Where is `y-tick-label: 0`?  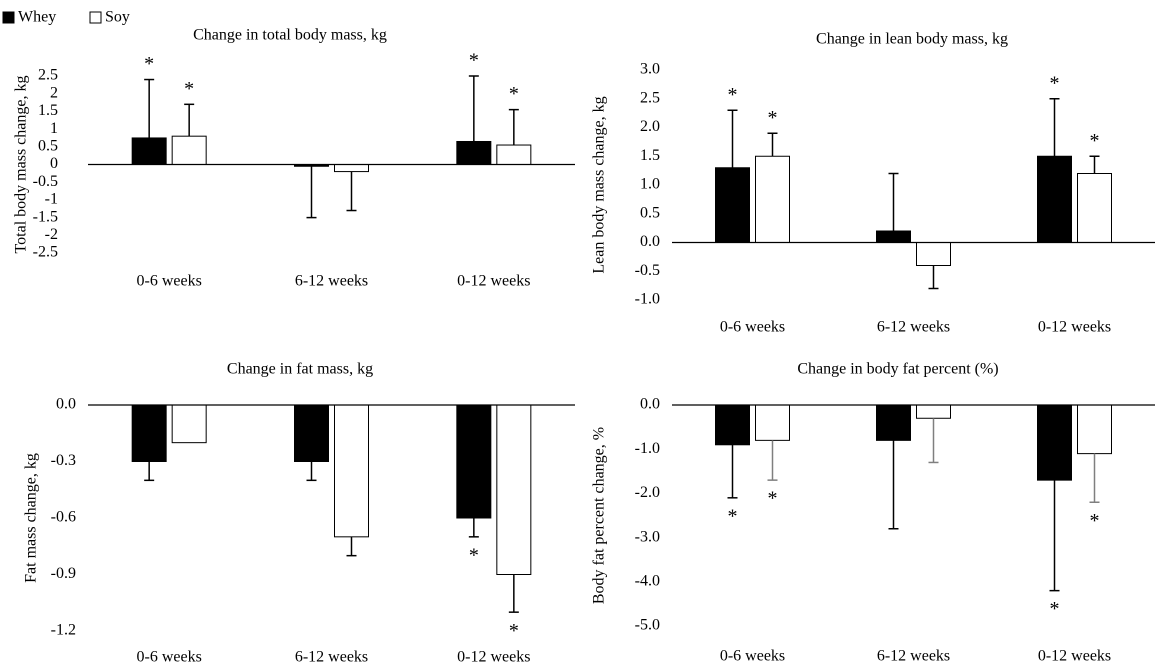 y-tick-label: 0 is located at coordinates (54, 163).